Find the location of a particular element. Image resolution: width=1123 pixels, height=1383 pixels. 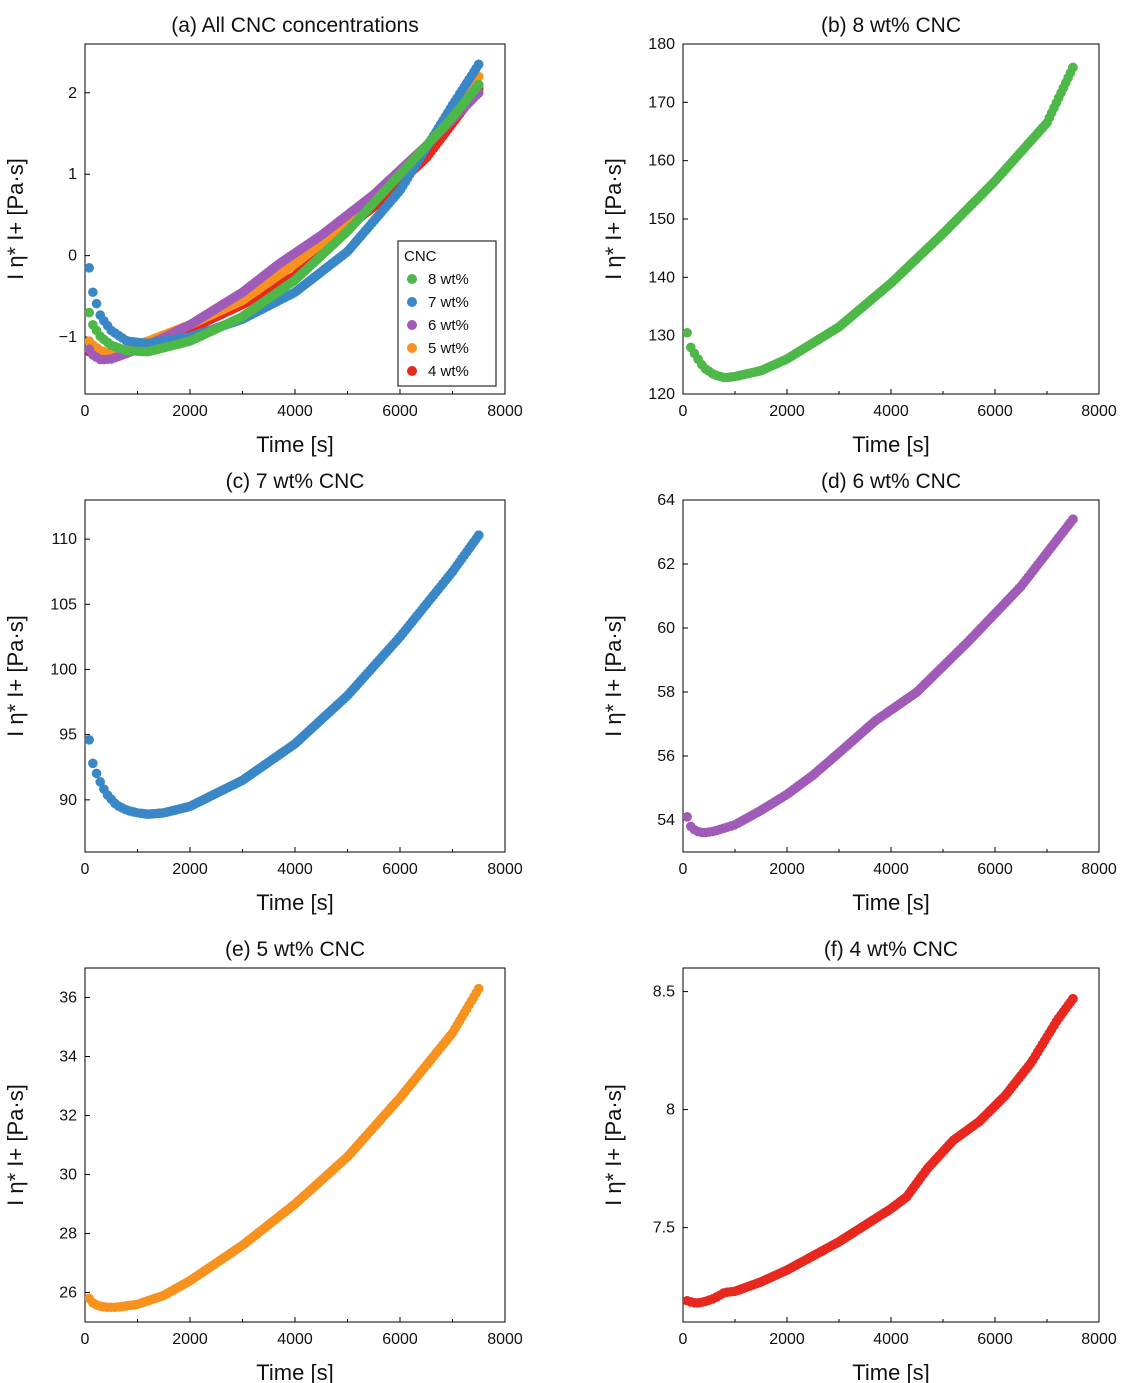

chart-title: (f) 4 wt% CNC is located at coordinates (891, 949).